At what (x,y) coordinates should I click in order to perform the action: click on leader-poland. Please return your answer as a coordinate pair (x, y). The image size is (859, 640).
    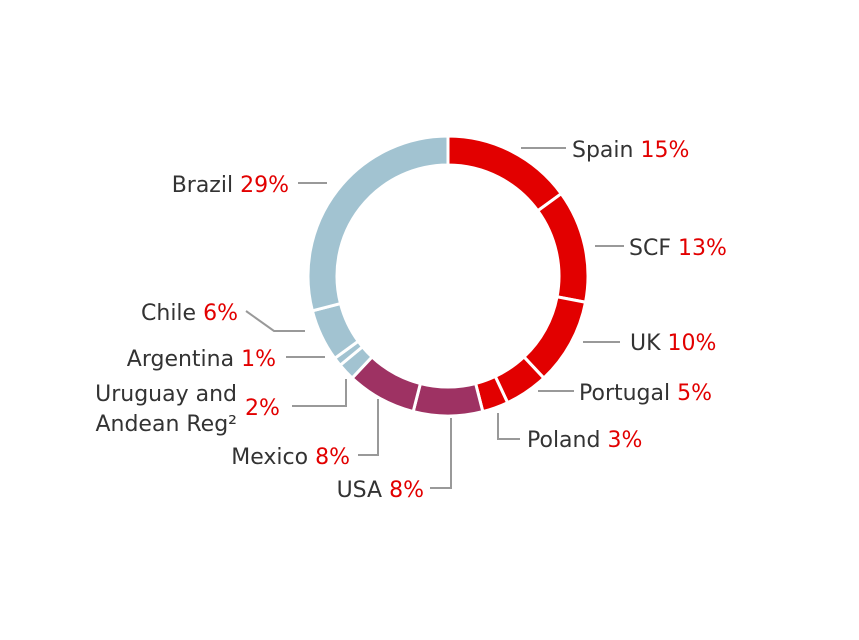
    Looking at the image, I should click on (508, 426).